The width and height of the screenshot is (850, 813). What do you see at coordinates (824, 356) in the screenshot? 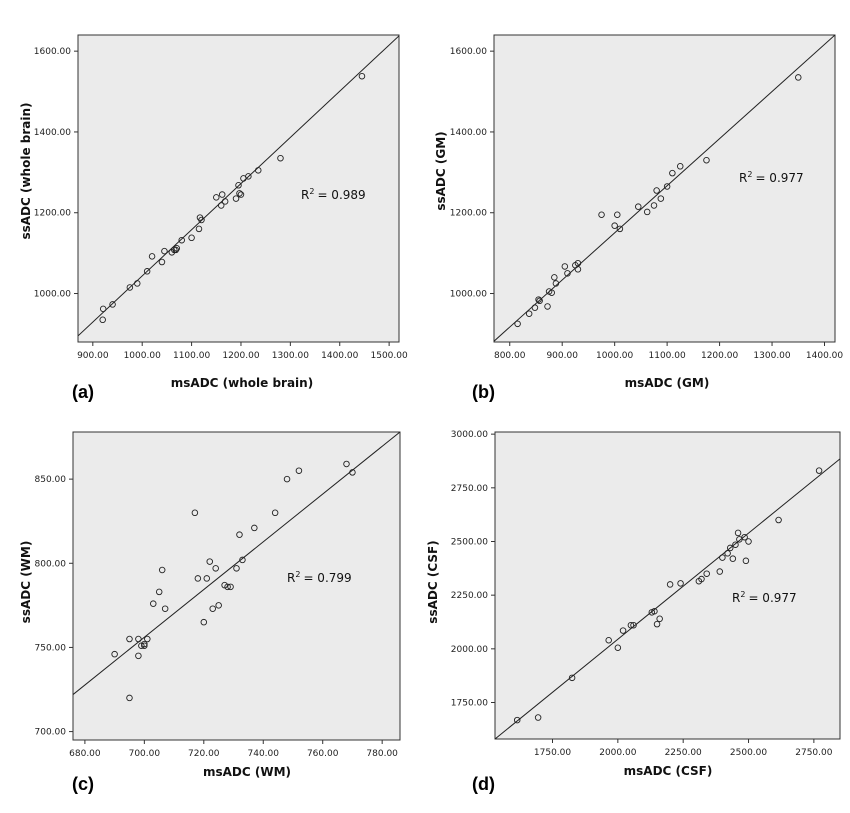
I see `x-tick-label: 1400.00` at bounding box center [824, 356].